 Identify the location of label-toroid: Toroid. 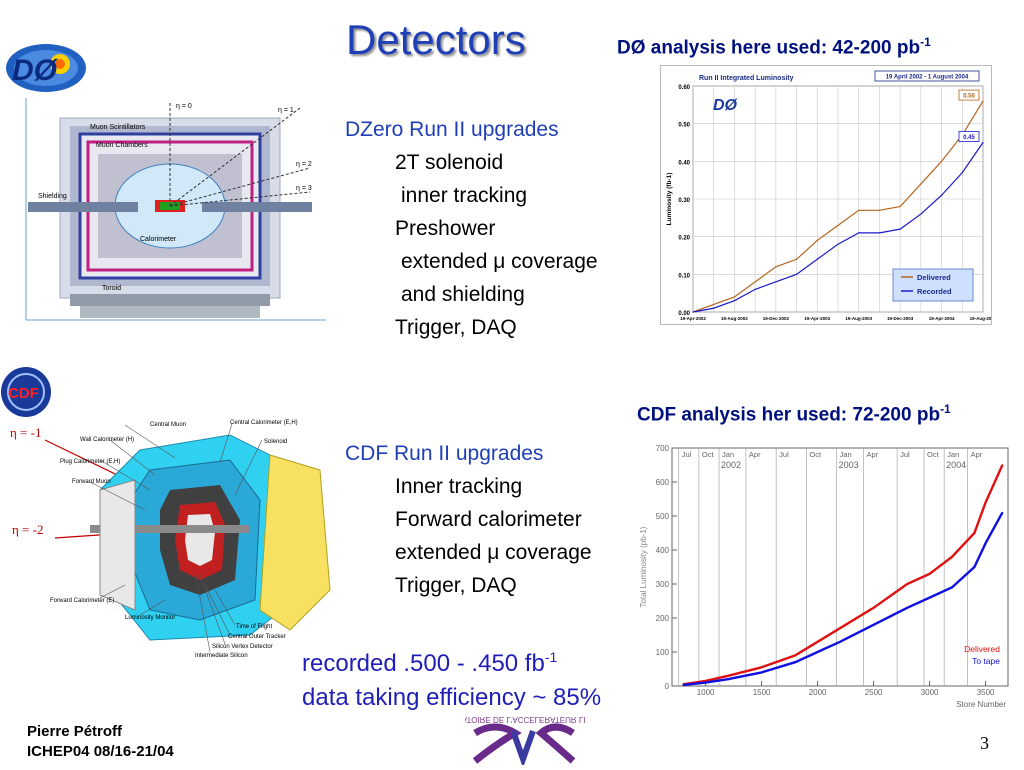
(111, 288).